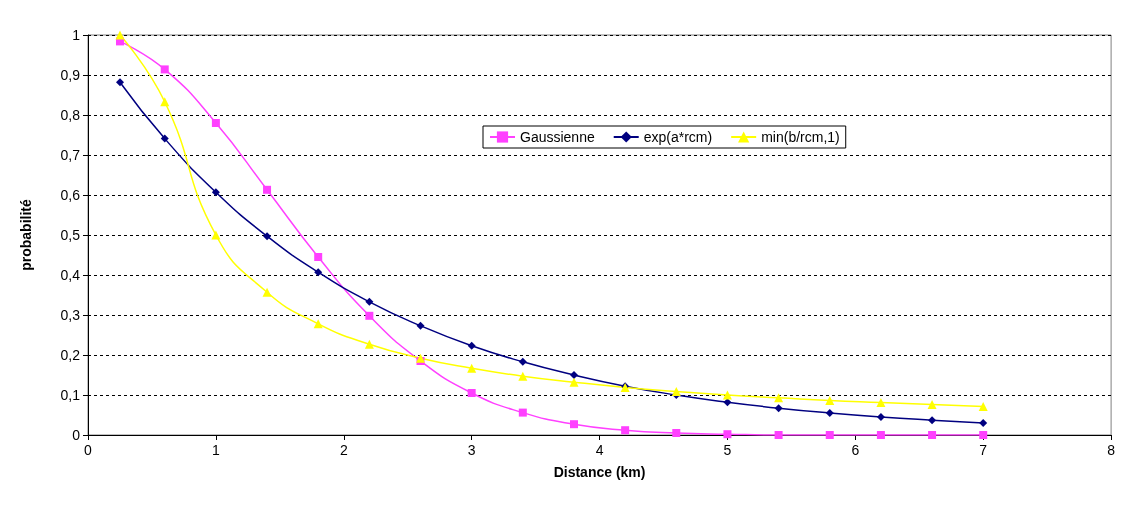 The image size is (1127, 506). I want to click on x-tick-label: 1, so click(215, 450).